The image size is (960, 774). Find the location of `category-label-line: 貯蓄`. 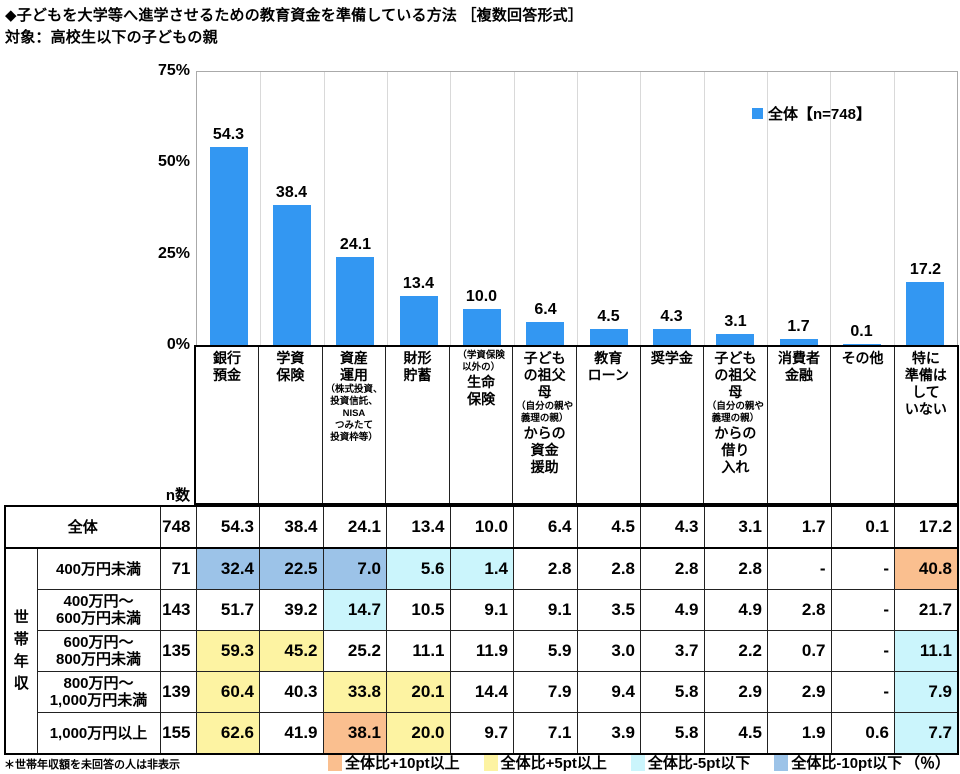

category-label-line: 貯蓄 is located at coordinates (417, 375).